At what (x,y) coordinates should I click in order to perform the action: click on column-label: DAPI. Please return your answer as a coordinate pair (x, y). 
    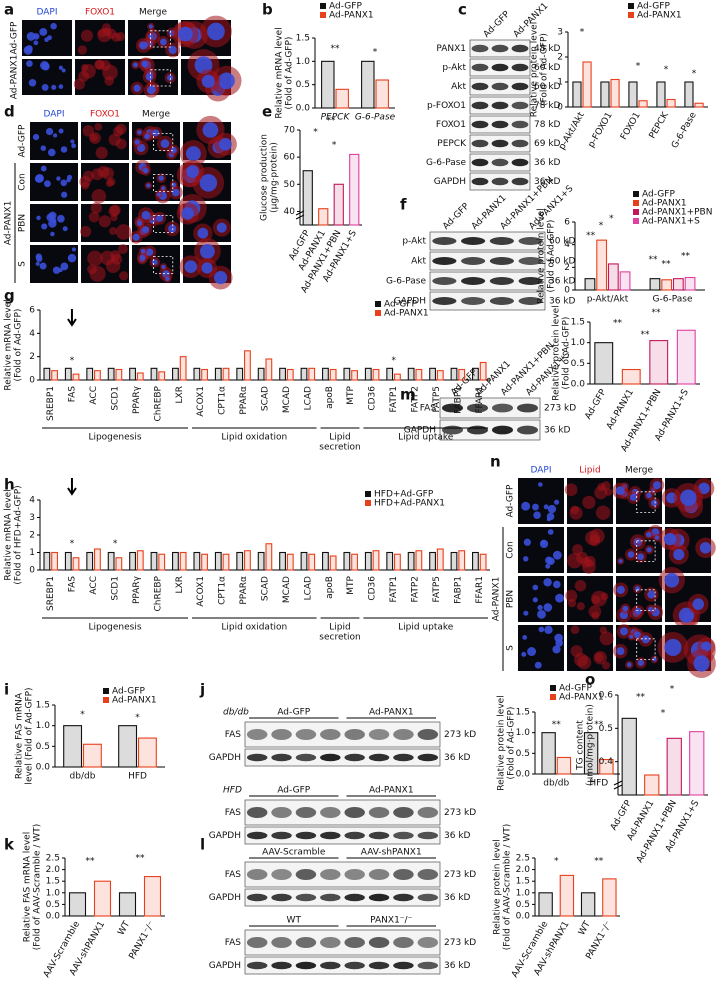
    Looking at the image, I should click on (46, 13).